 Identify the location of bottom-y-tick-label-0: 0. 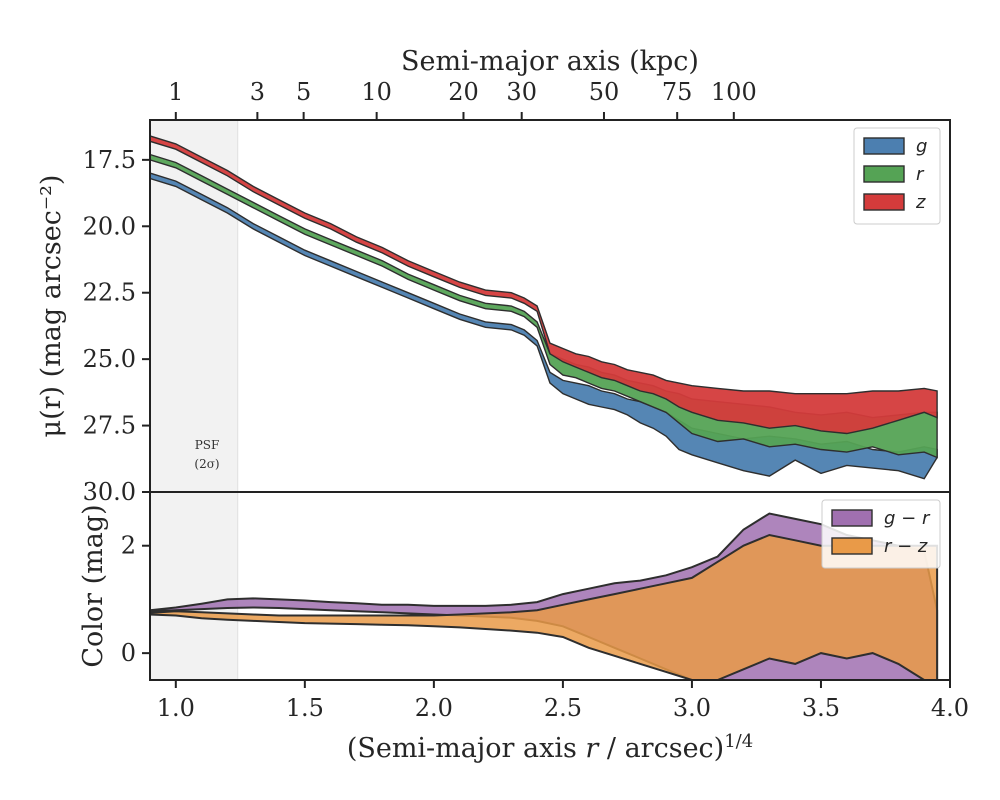
(128, 653).